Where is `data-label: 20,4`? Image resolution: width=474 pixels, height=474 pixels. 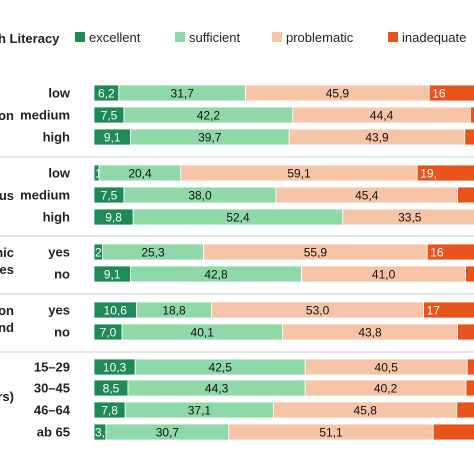
data-label: 20,4 is located at coordinates (140, 174).